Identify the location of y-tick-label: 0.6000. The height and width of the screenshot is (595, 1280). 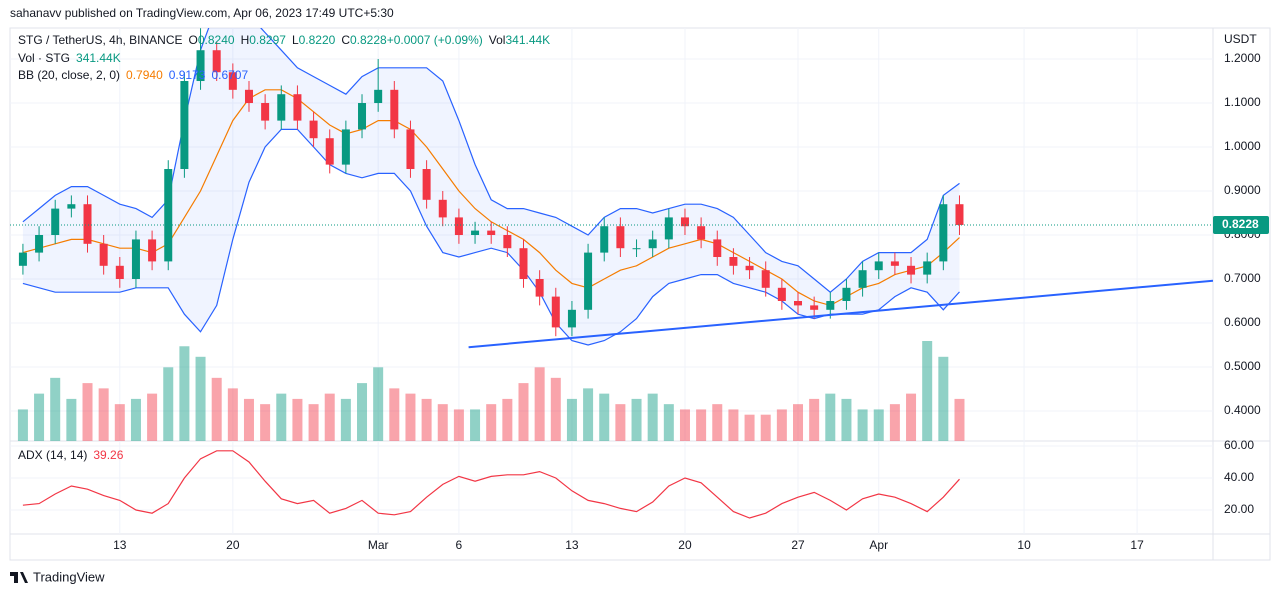
(1242, 322).